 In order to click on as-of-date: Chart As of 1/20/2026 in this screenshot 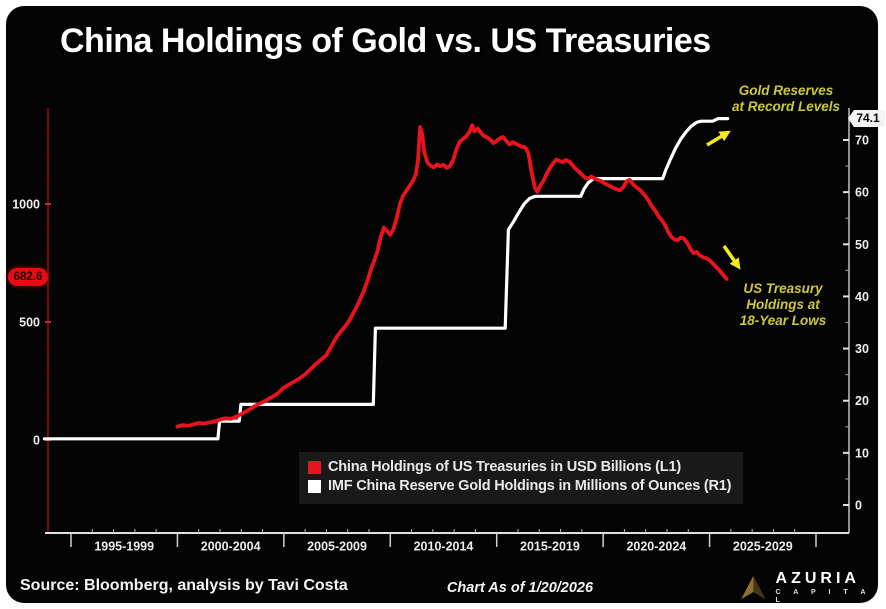, I will do `click(520, 588)`.